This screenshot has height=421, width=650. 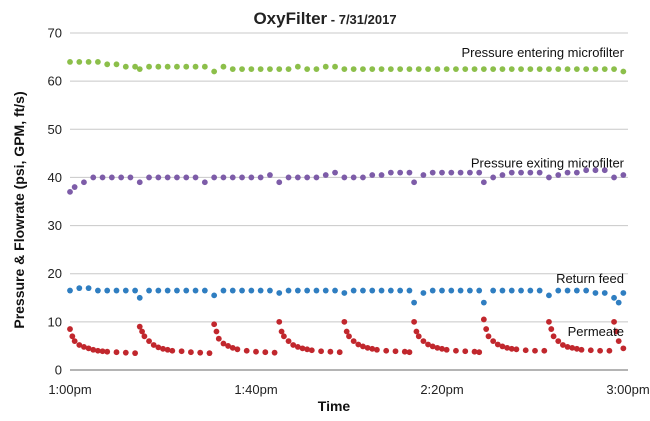 I want to click on x-tick-label: 1:40pm, so click(x=255, y=389).